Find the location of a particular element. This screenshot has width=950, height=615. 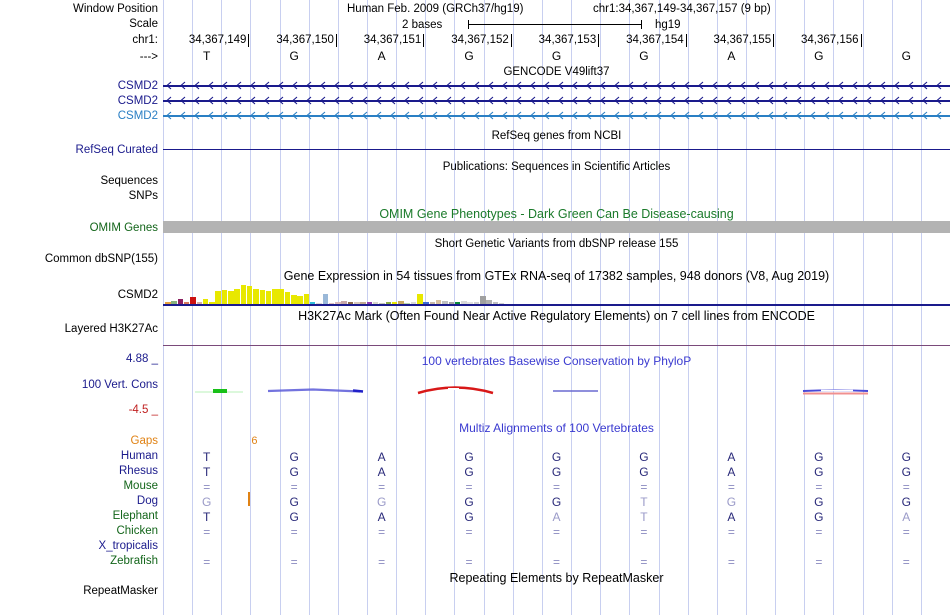

label-species-zebrafish: Zebrafish is located at coordinates (134, 561).